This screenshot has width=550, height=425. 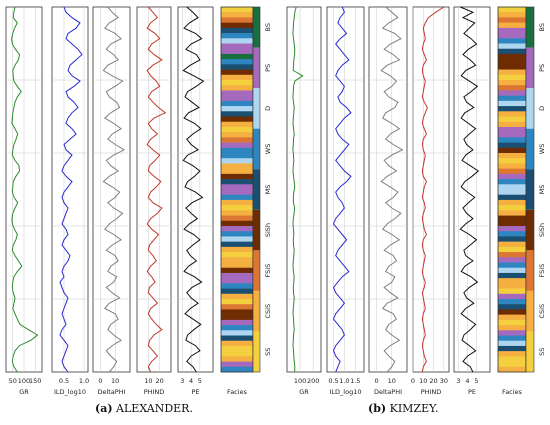 I want to click on series-line-phind, so click(x=156, y=189).